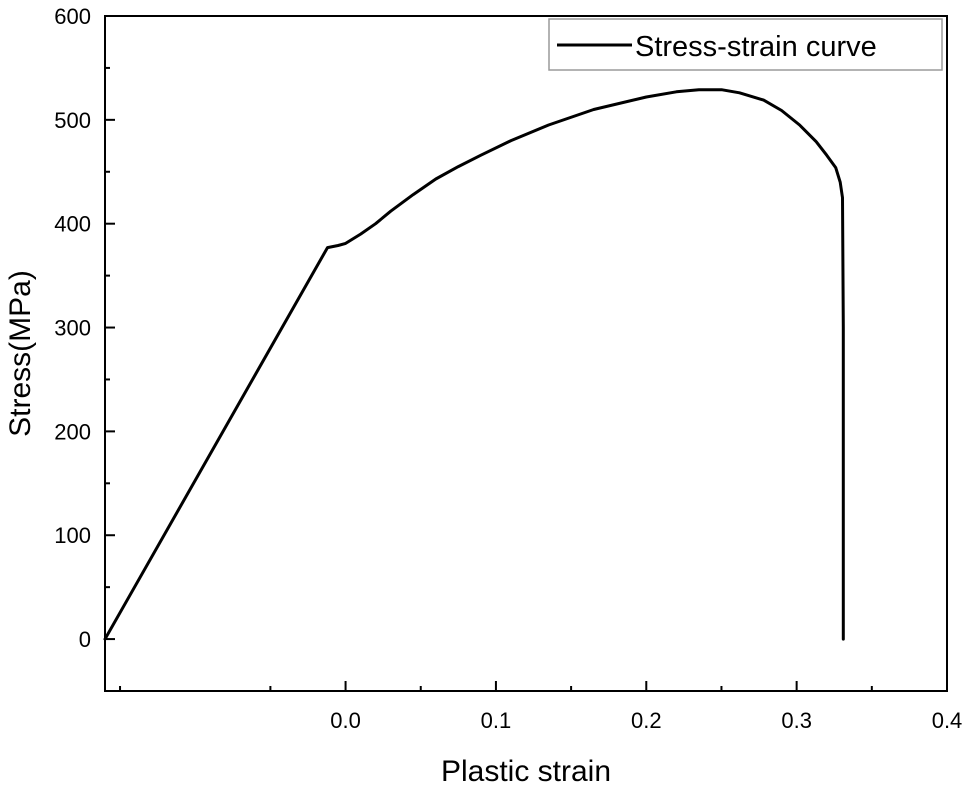 Image resolution: width=969 pixels, height=786 pixels. What do you see at coordinates (85, 639) in the screenshot?
I see `y-tick-label: 0` at bounding box center [85, 639].